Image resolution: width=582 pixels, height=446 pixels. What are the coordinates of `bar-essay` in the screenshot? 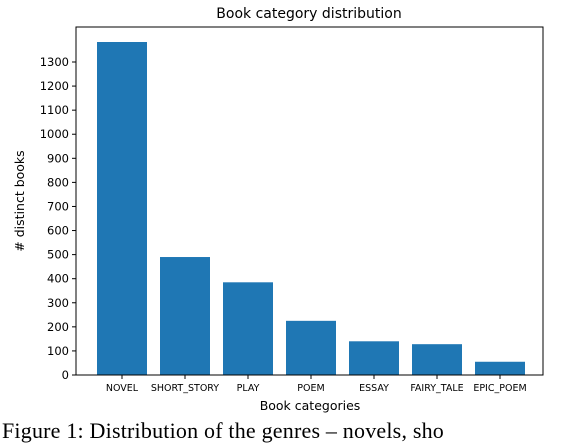 It's located at (374, 358).